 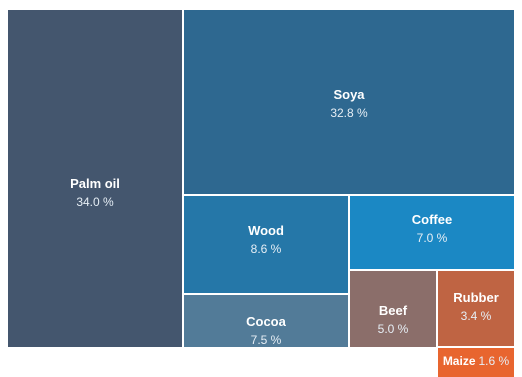 I want to click on tile-value-rubber: 3.4 %, so click(x=476, y=316).